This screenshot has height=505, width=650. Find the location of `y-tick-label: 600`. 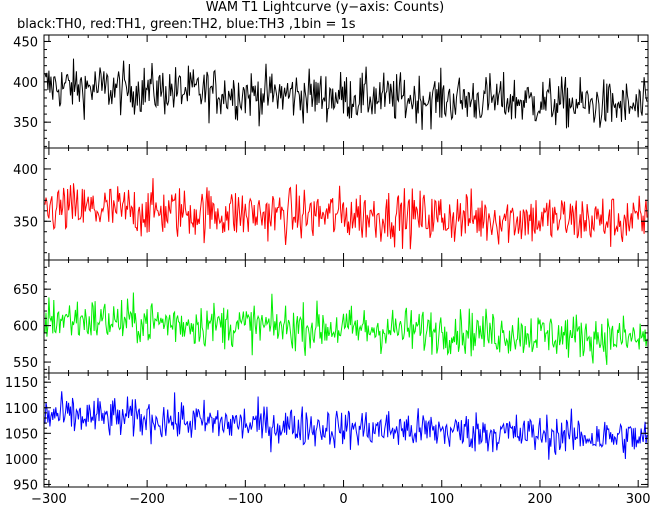

y-tick-label: 600 is located at coordinates (25, 327).